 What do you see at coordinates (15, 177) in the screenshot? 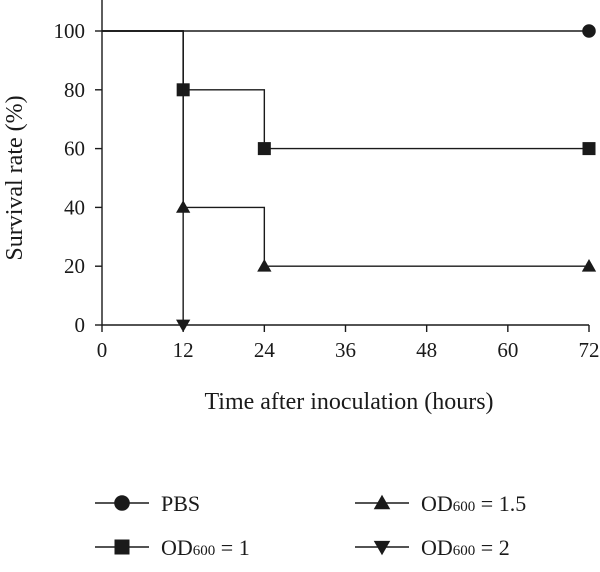
I see `y-axis-title: Survival rate (%)` at bounding box center [15, 177].